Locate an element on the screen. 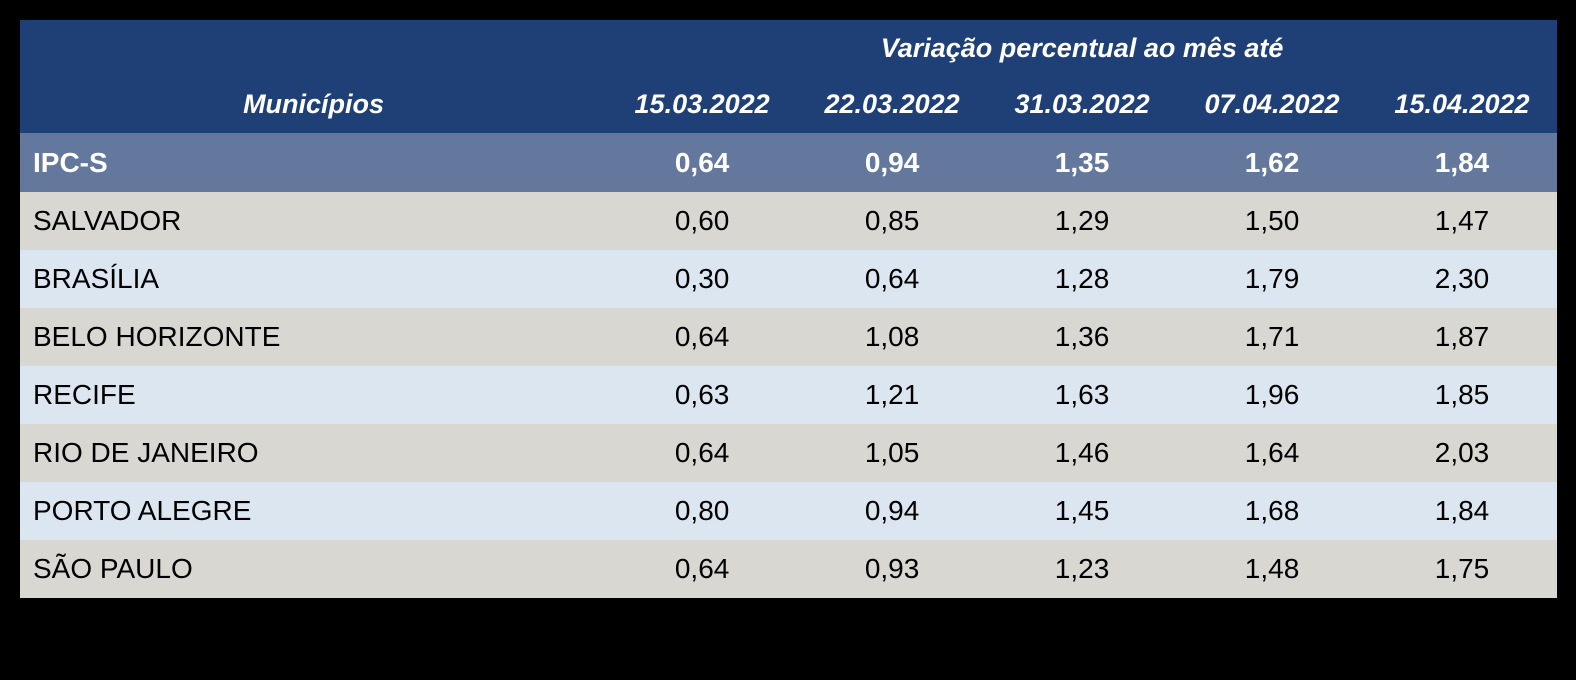 The width and height of the screenshot is (1576, 680). table-cell: 1,64 is located at coordinates (1272, 453).